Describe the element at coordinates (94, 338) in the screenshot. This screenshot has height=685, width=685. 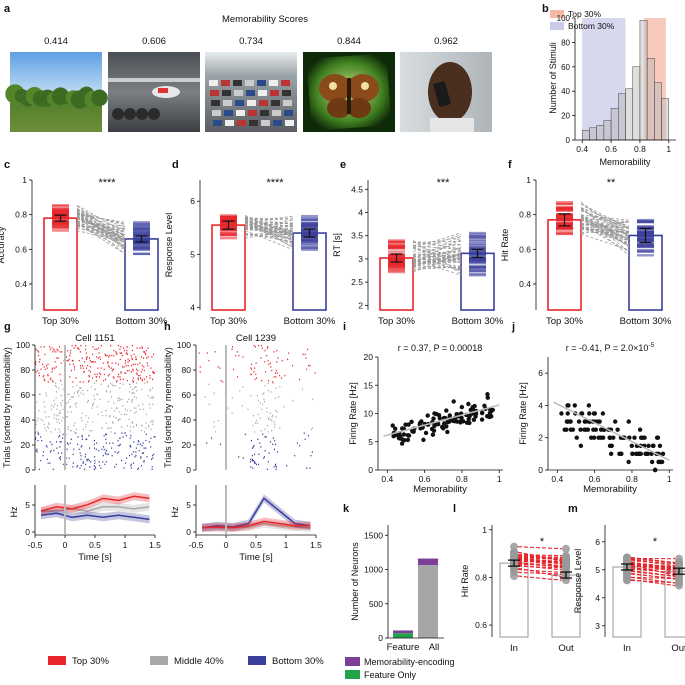
I see `cell-title: Cell 1151` at that location.